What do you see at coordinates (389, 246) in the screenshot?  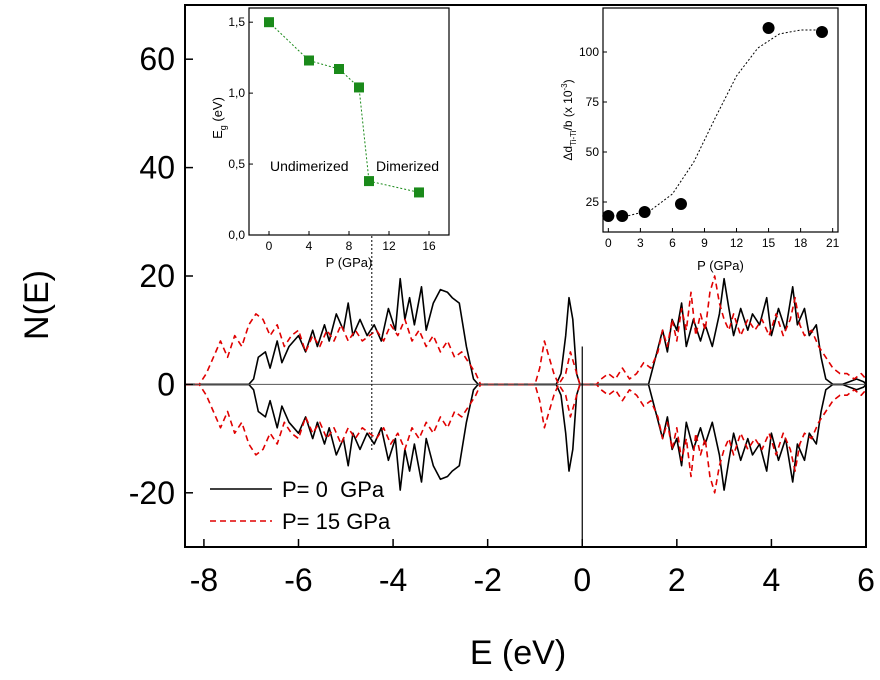 I see `gap-x-tick-label: 12` at bounding box center [389, 246].